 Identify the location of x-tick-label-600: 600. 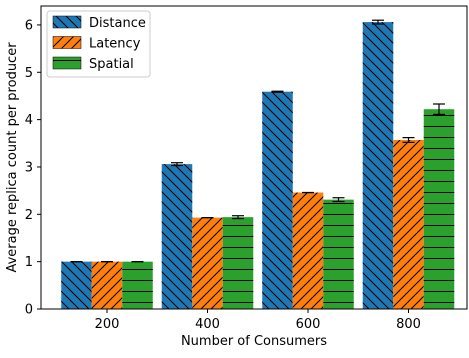
(308, 324).